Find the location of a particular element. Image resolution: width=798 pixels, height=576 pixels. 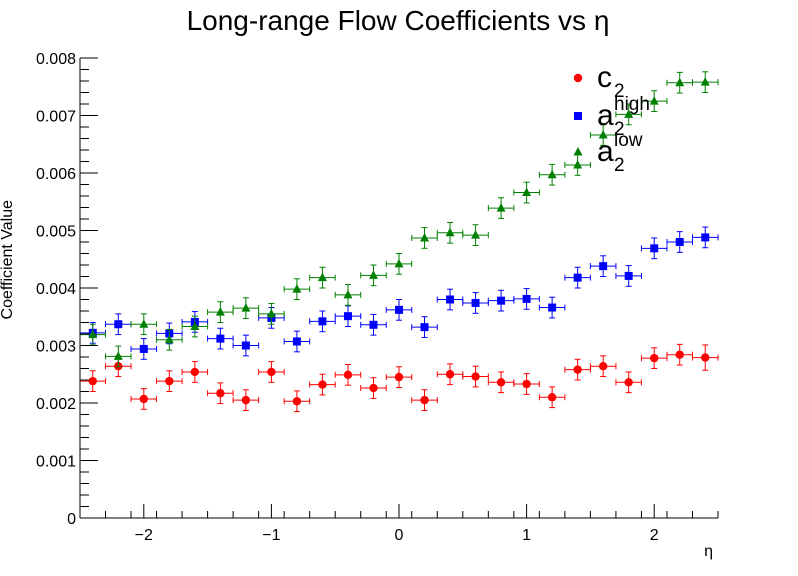

x-tick-label: 2 is located at coordinates (654, 535).